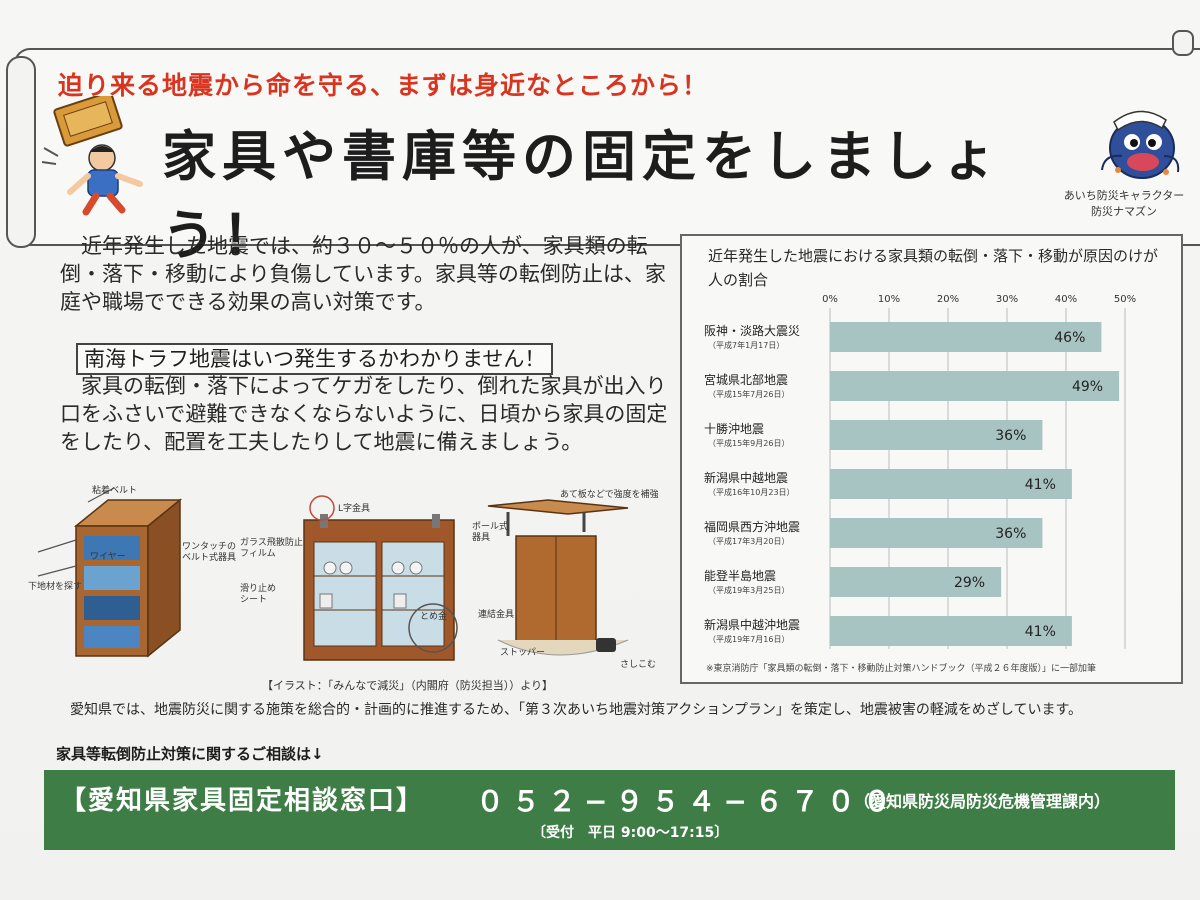 This screenshot has width=1200, height=900. What do you see at coordinates (190, 754) in the screenshot?
I see `consult-heading: 家具等転倒防止対策に関するご相談は↓` at bounding box center [190, 754].